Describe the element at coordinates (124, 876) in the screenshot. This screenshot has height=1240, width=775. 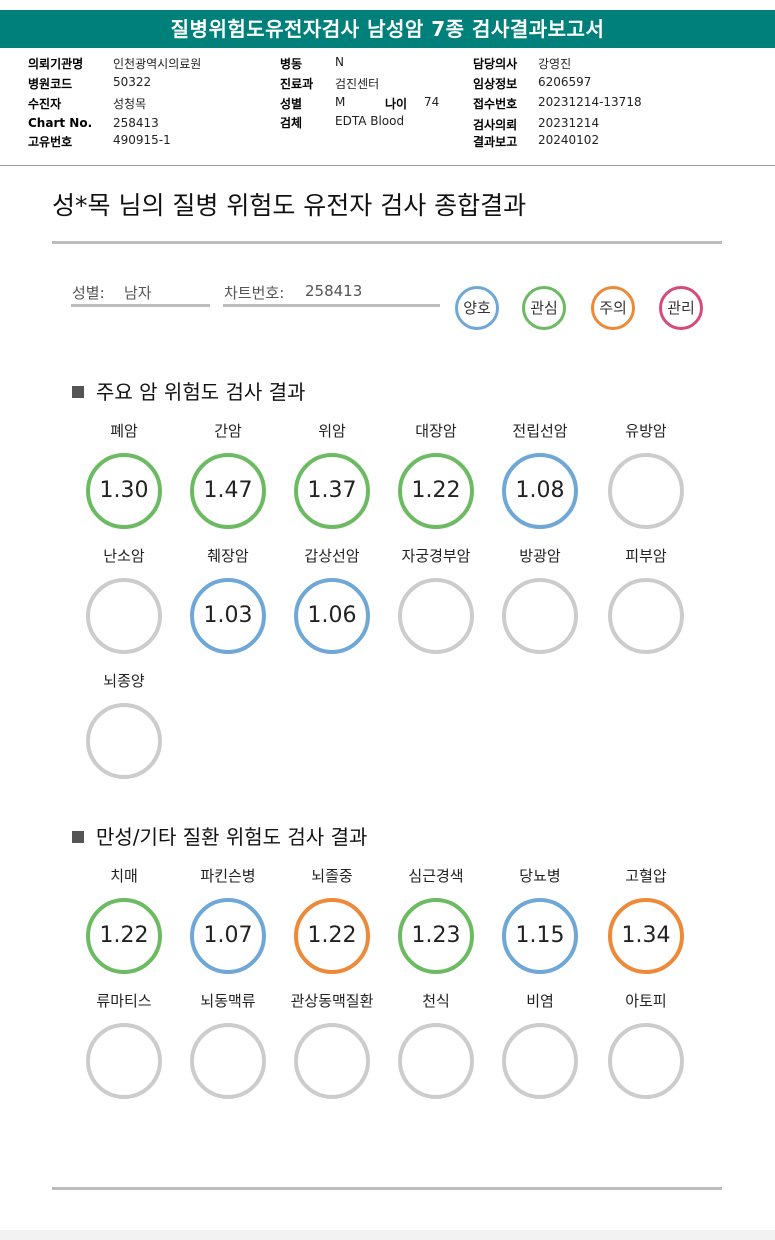
I see `risk-item-name: 치매` at that location.